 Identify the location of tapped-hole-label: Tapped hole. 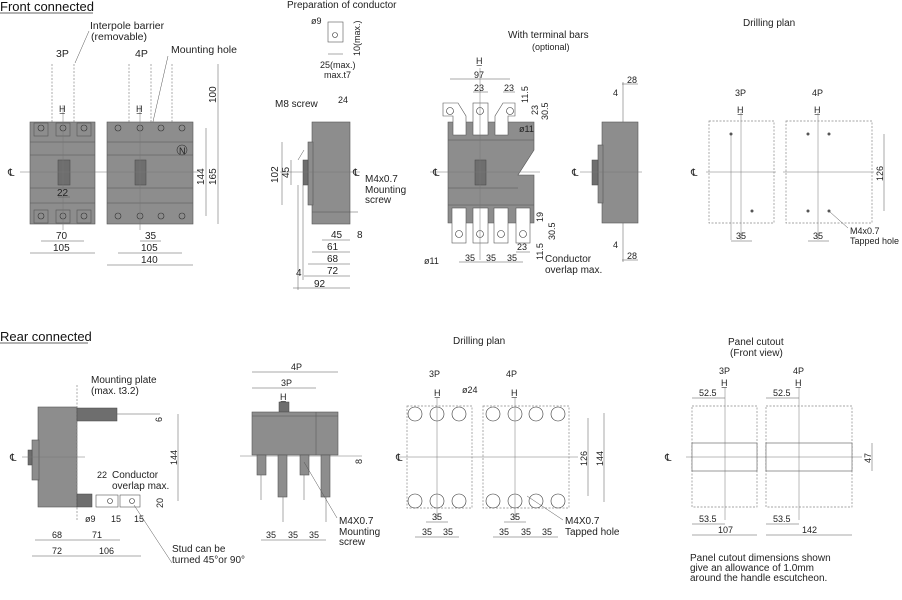
(592, 532).